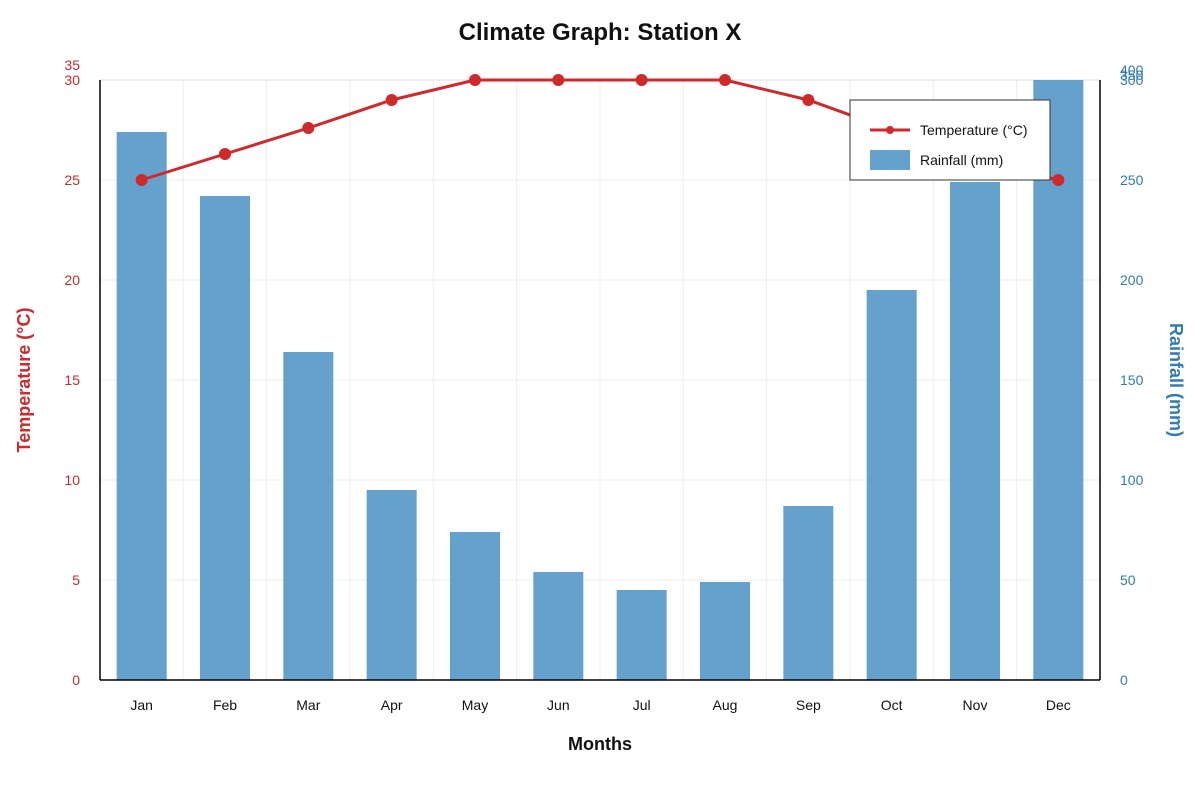  I want to click on x-tick-label: Feb, so click(225, 705).